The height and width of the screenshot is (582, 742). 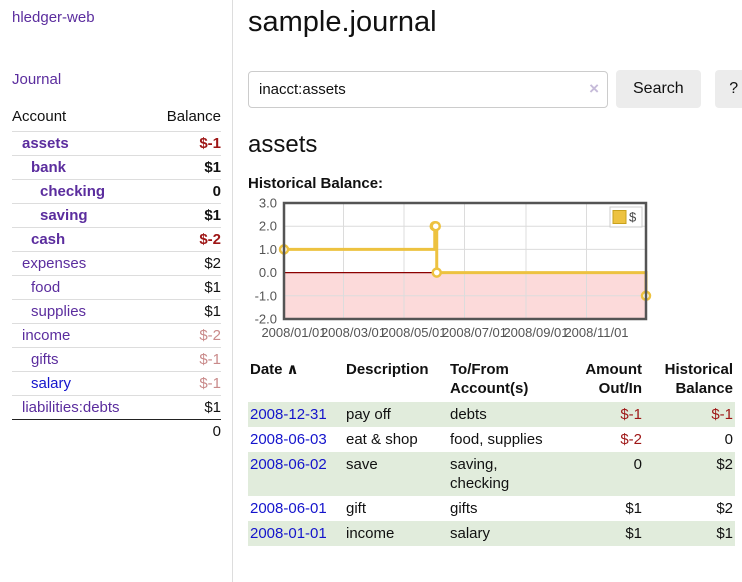 What do you see at coordinates (116, 215) in the screenshot?
I see `account-row: saving $1` at bounding box center [116, 215].